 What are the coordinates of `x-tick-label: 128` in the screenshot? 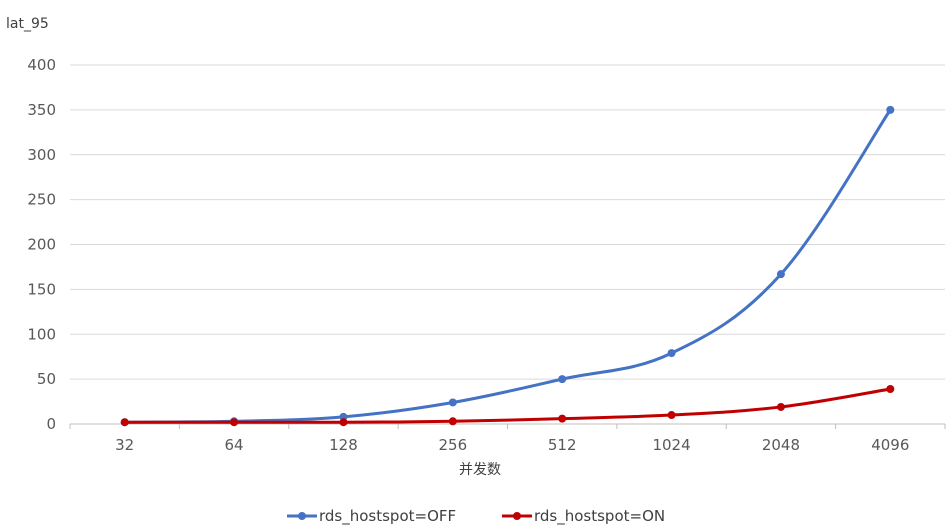 It's located at (343, 445).